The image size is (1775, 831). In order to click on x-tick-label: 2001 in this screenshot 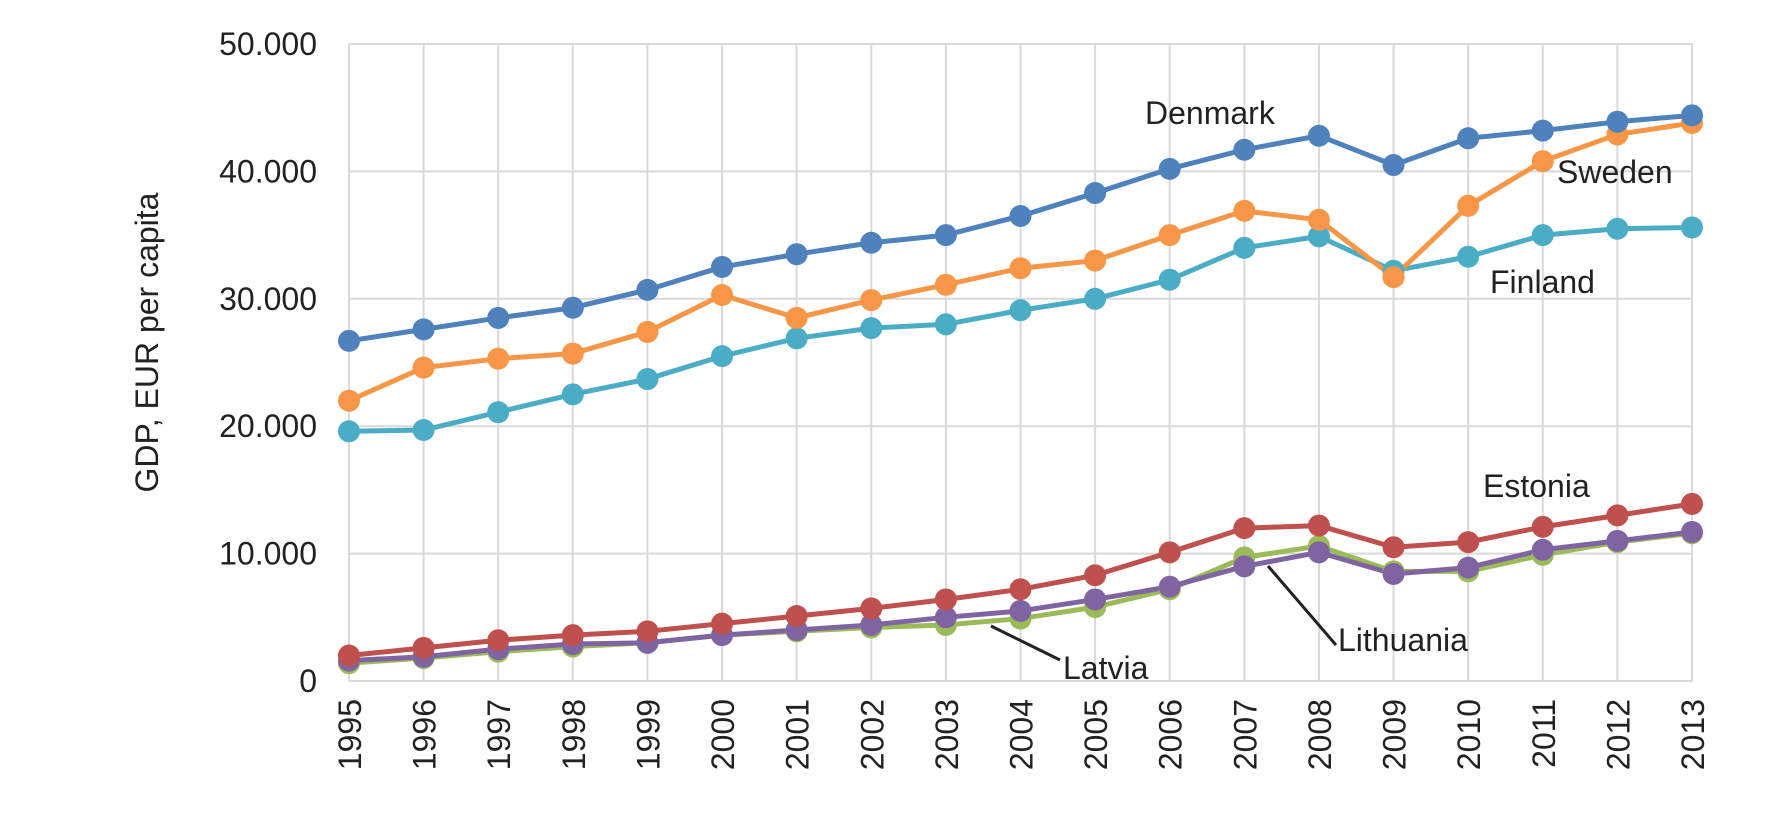, I will do `click(798, 734)`.